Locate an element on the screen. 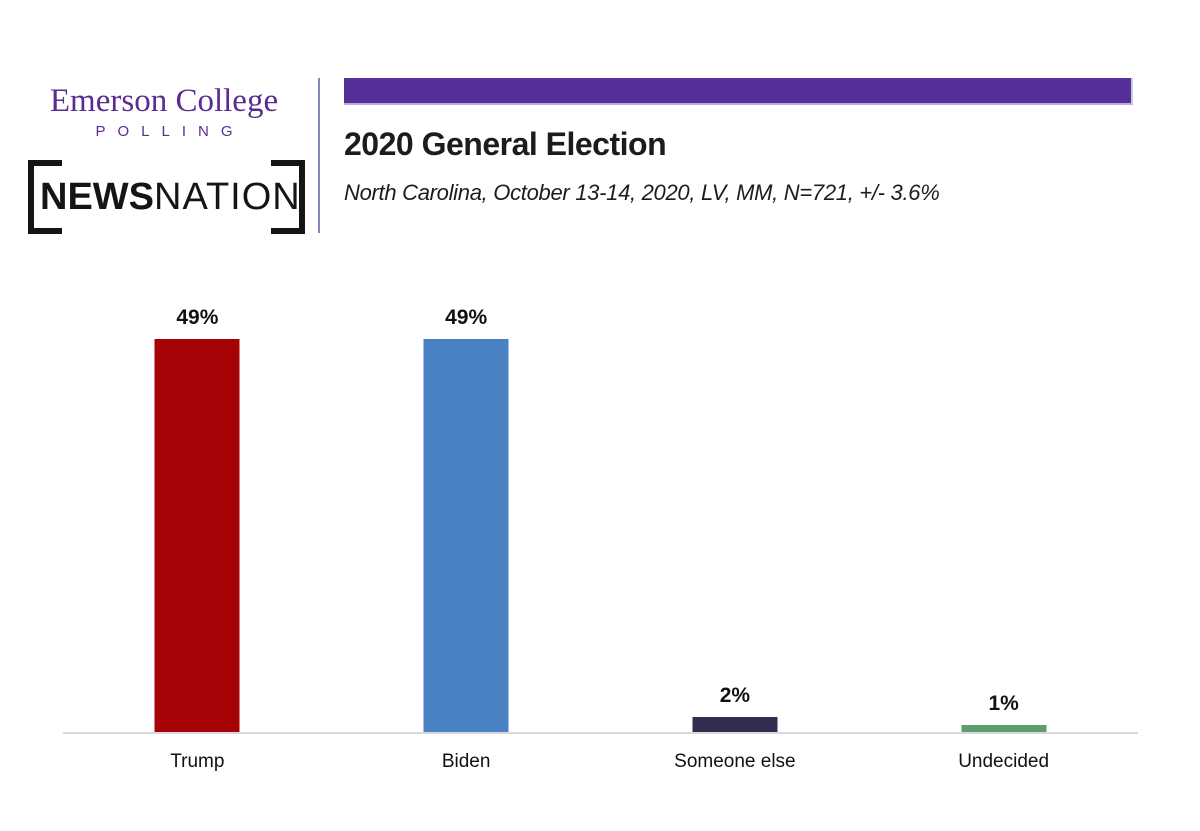 Image resolution: width=1200 pixels, height=831 pixels. category-labels-row: Trump Biden Someone else Undecided is located at coordinates (600, 765).